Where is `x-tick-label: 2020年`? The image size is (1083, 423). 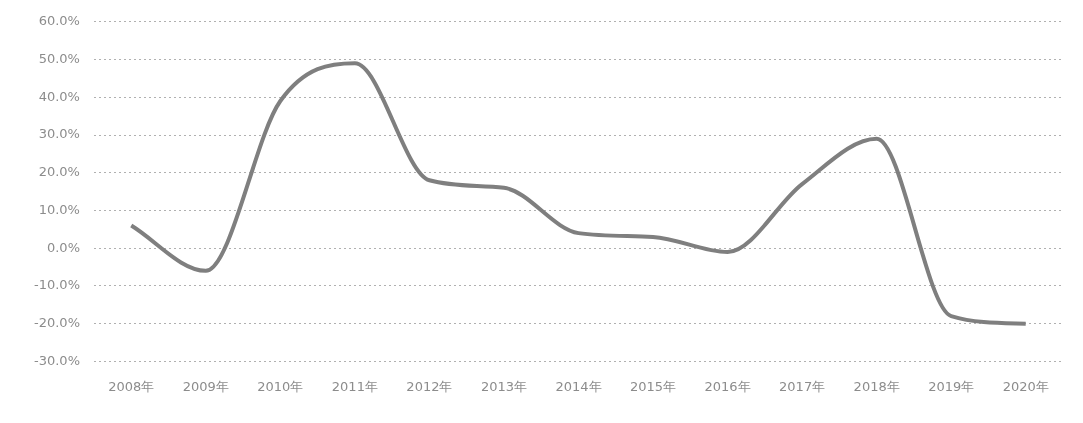 x-tick-label: 2020年 is located at coordinates (1025, 386).